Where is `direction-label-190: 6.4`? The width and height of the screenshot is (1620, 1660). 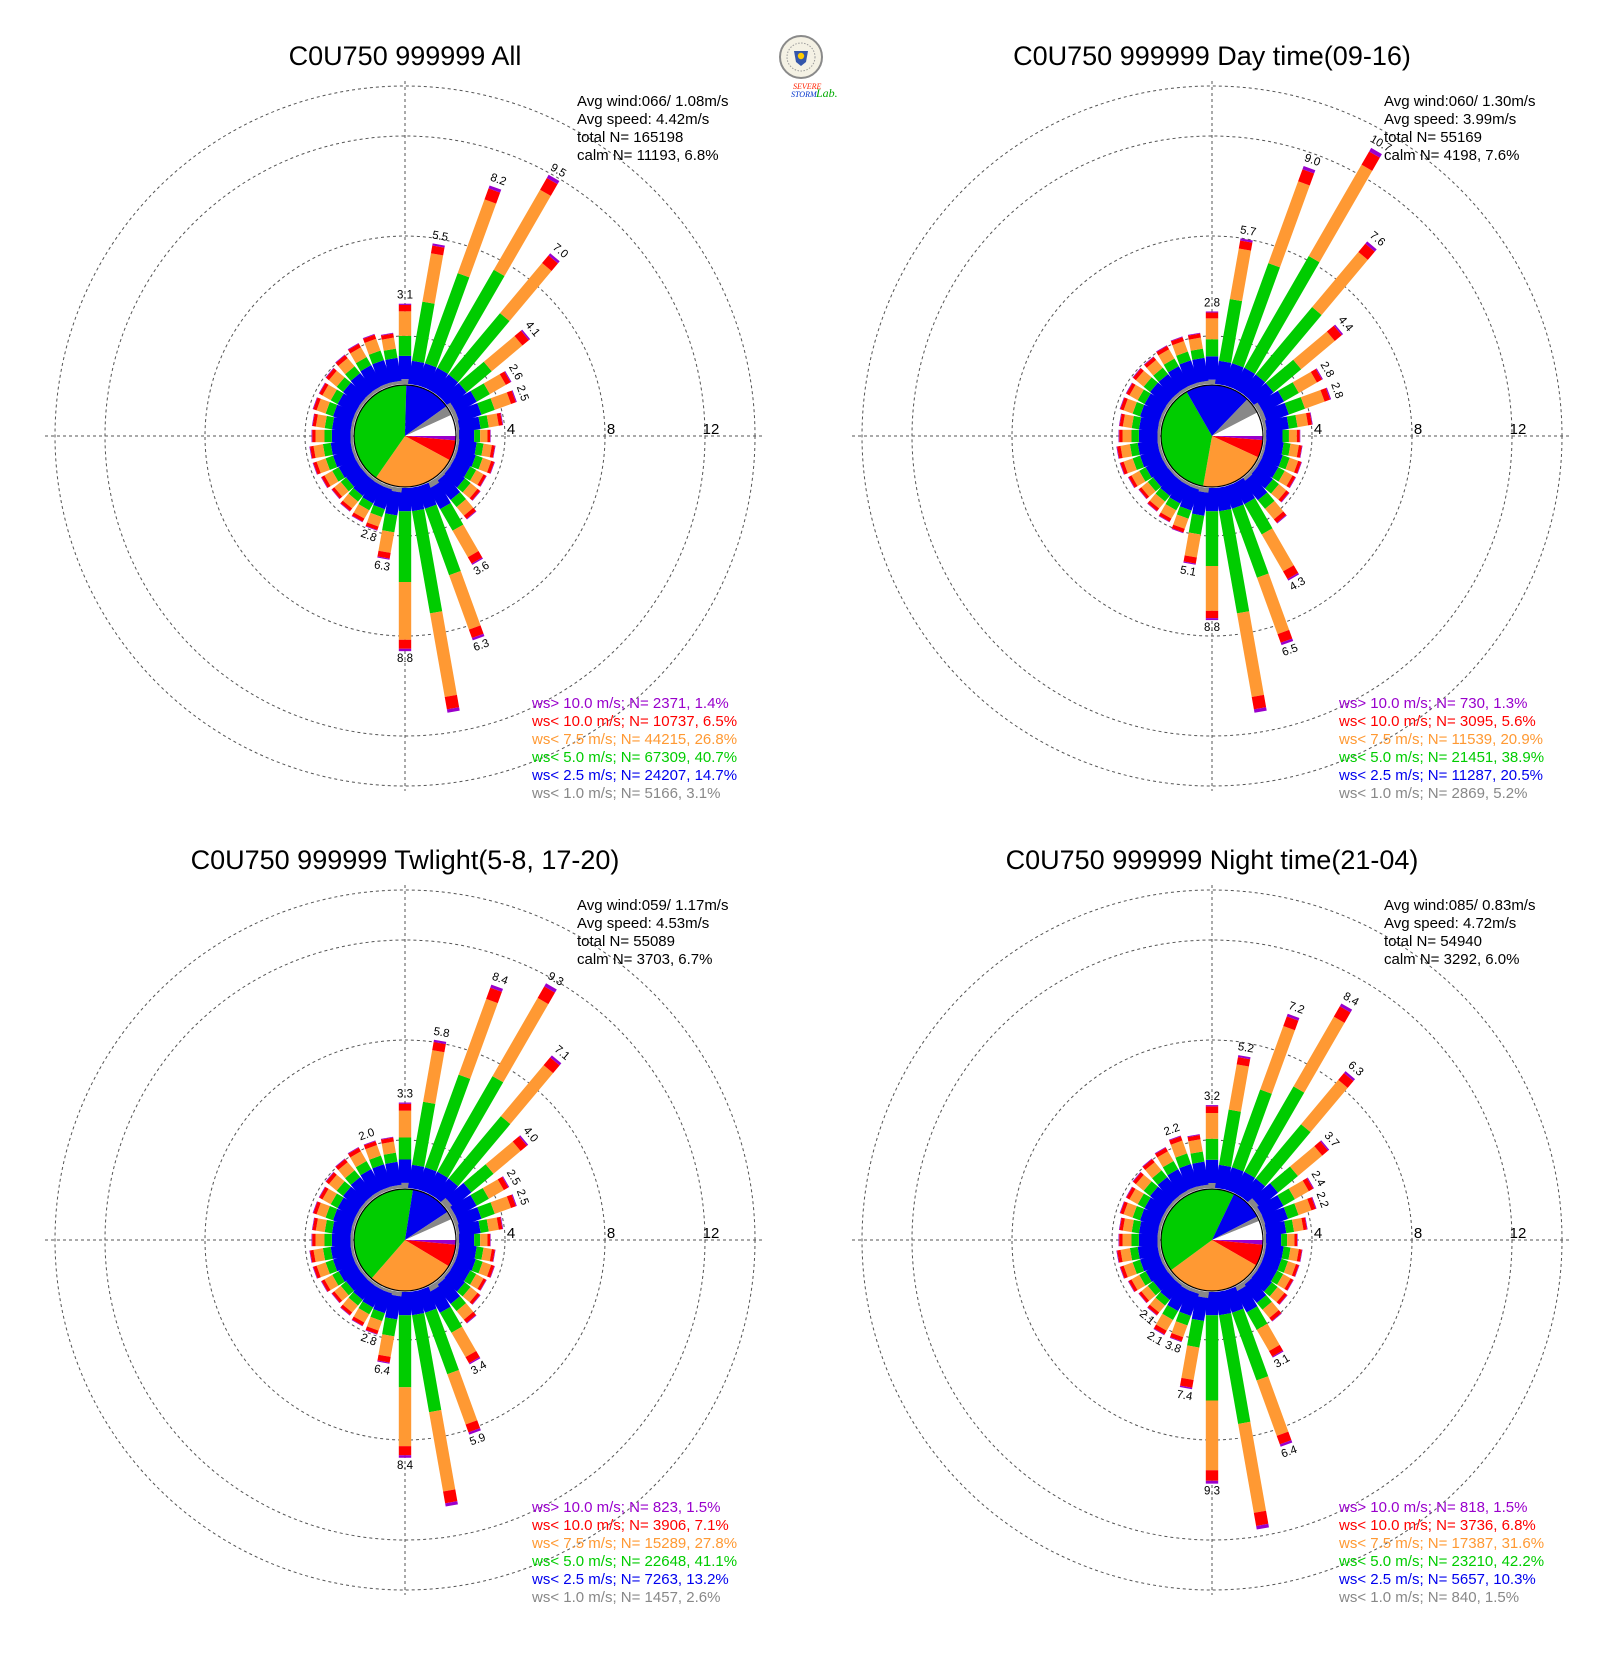 direction-label-190: 6.4 is located at coordinates (382, 1370).